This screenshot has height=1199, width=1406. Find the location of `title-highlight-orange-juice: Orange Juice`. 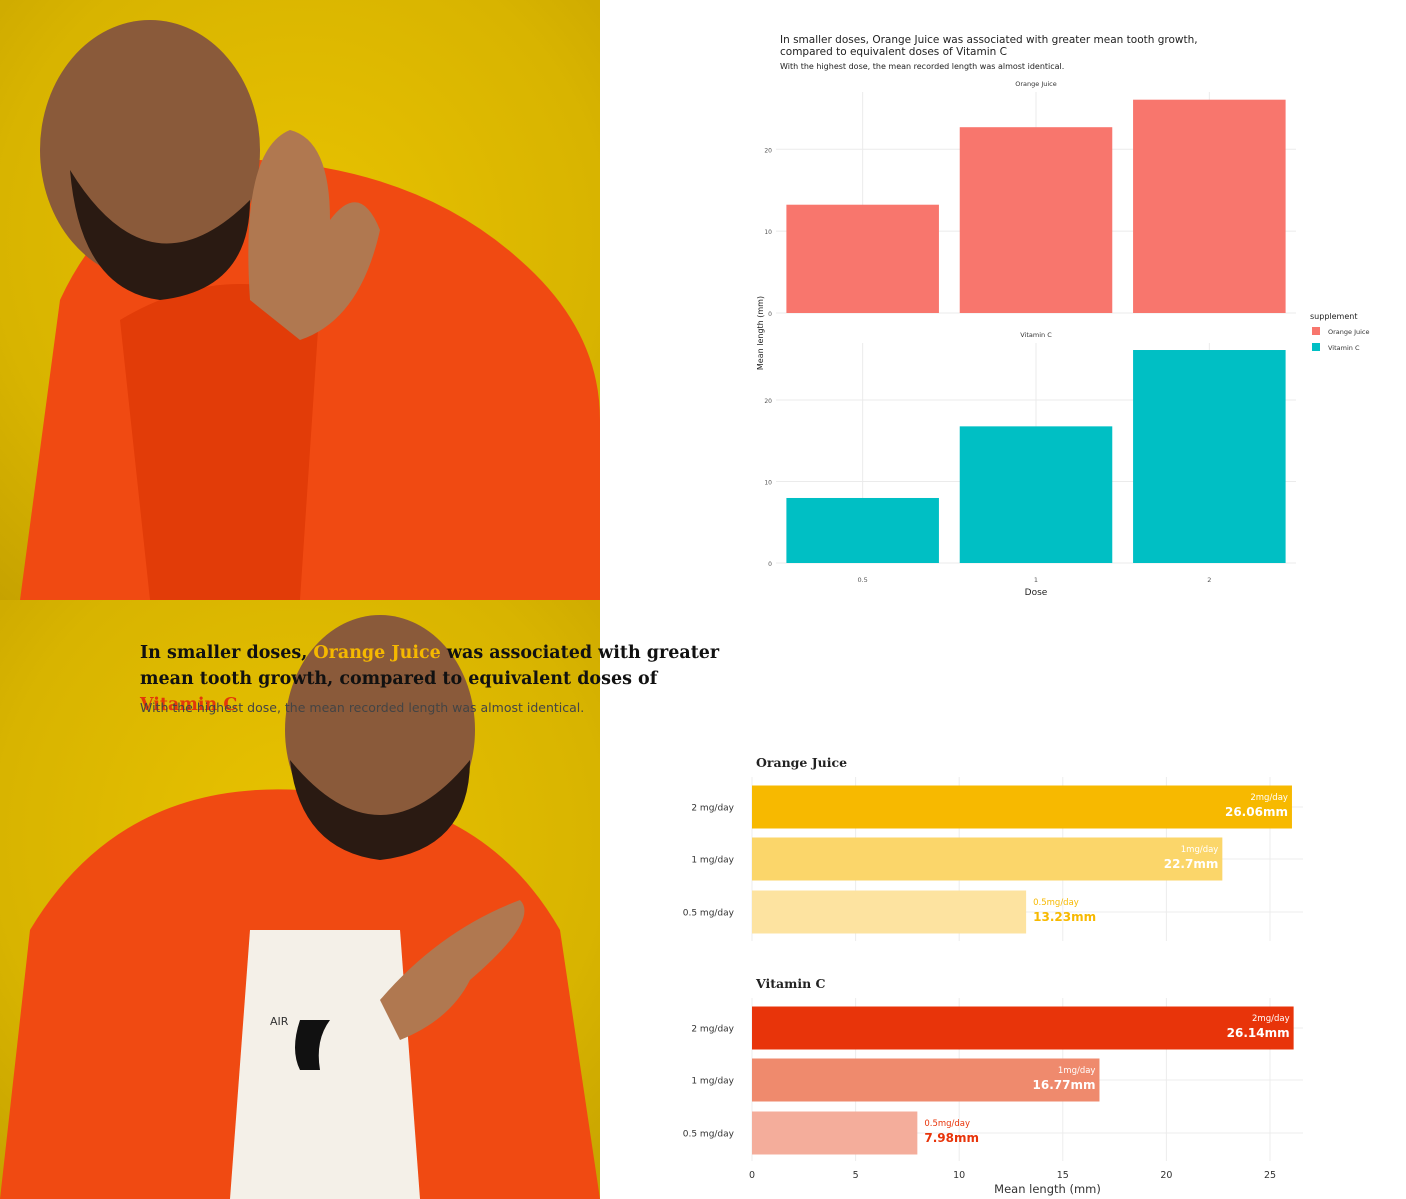

title-highlight-orange-juice: Orange Juice is located at coordinates (377, 653).